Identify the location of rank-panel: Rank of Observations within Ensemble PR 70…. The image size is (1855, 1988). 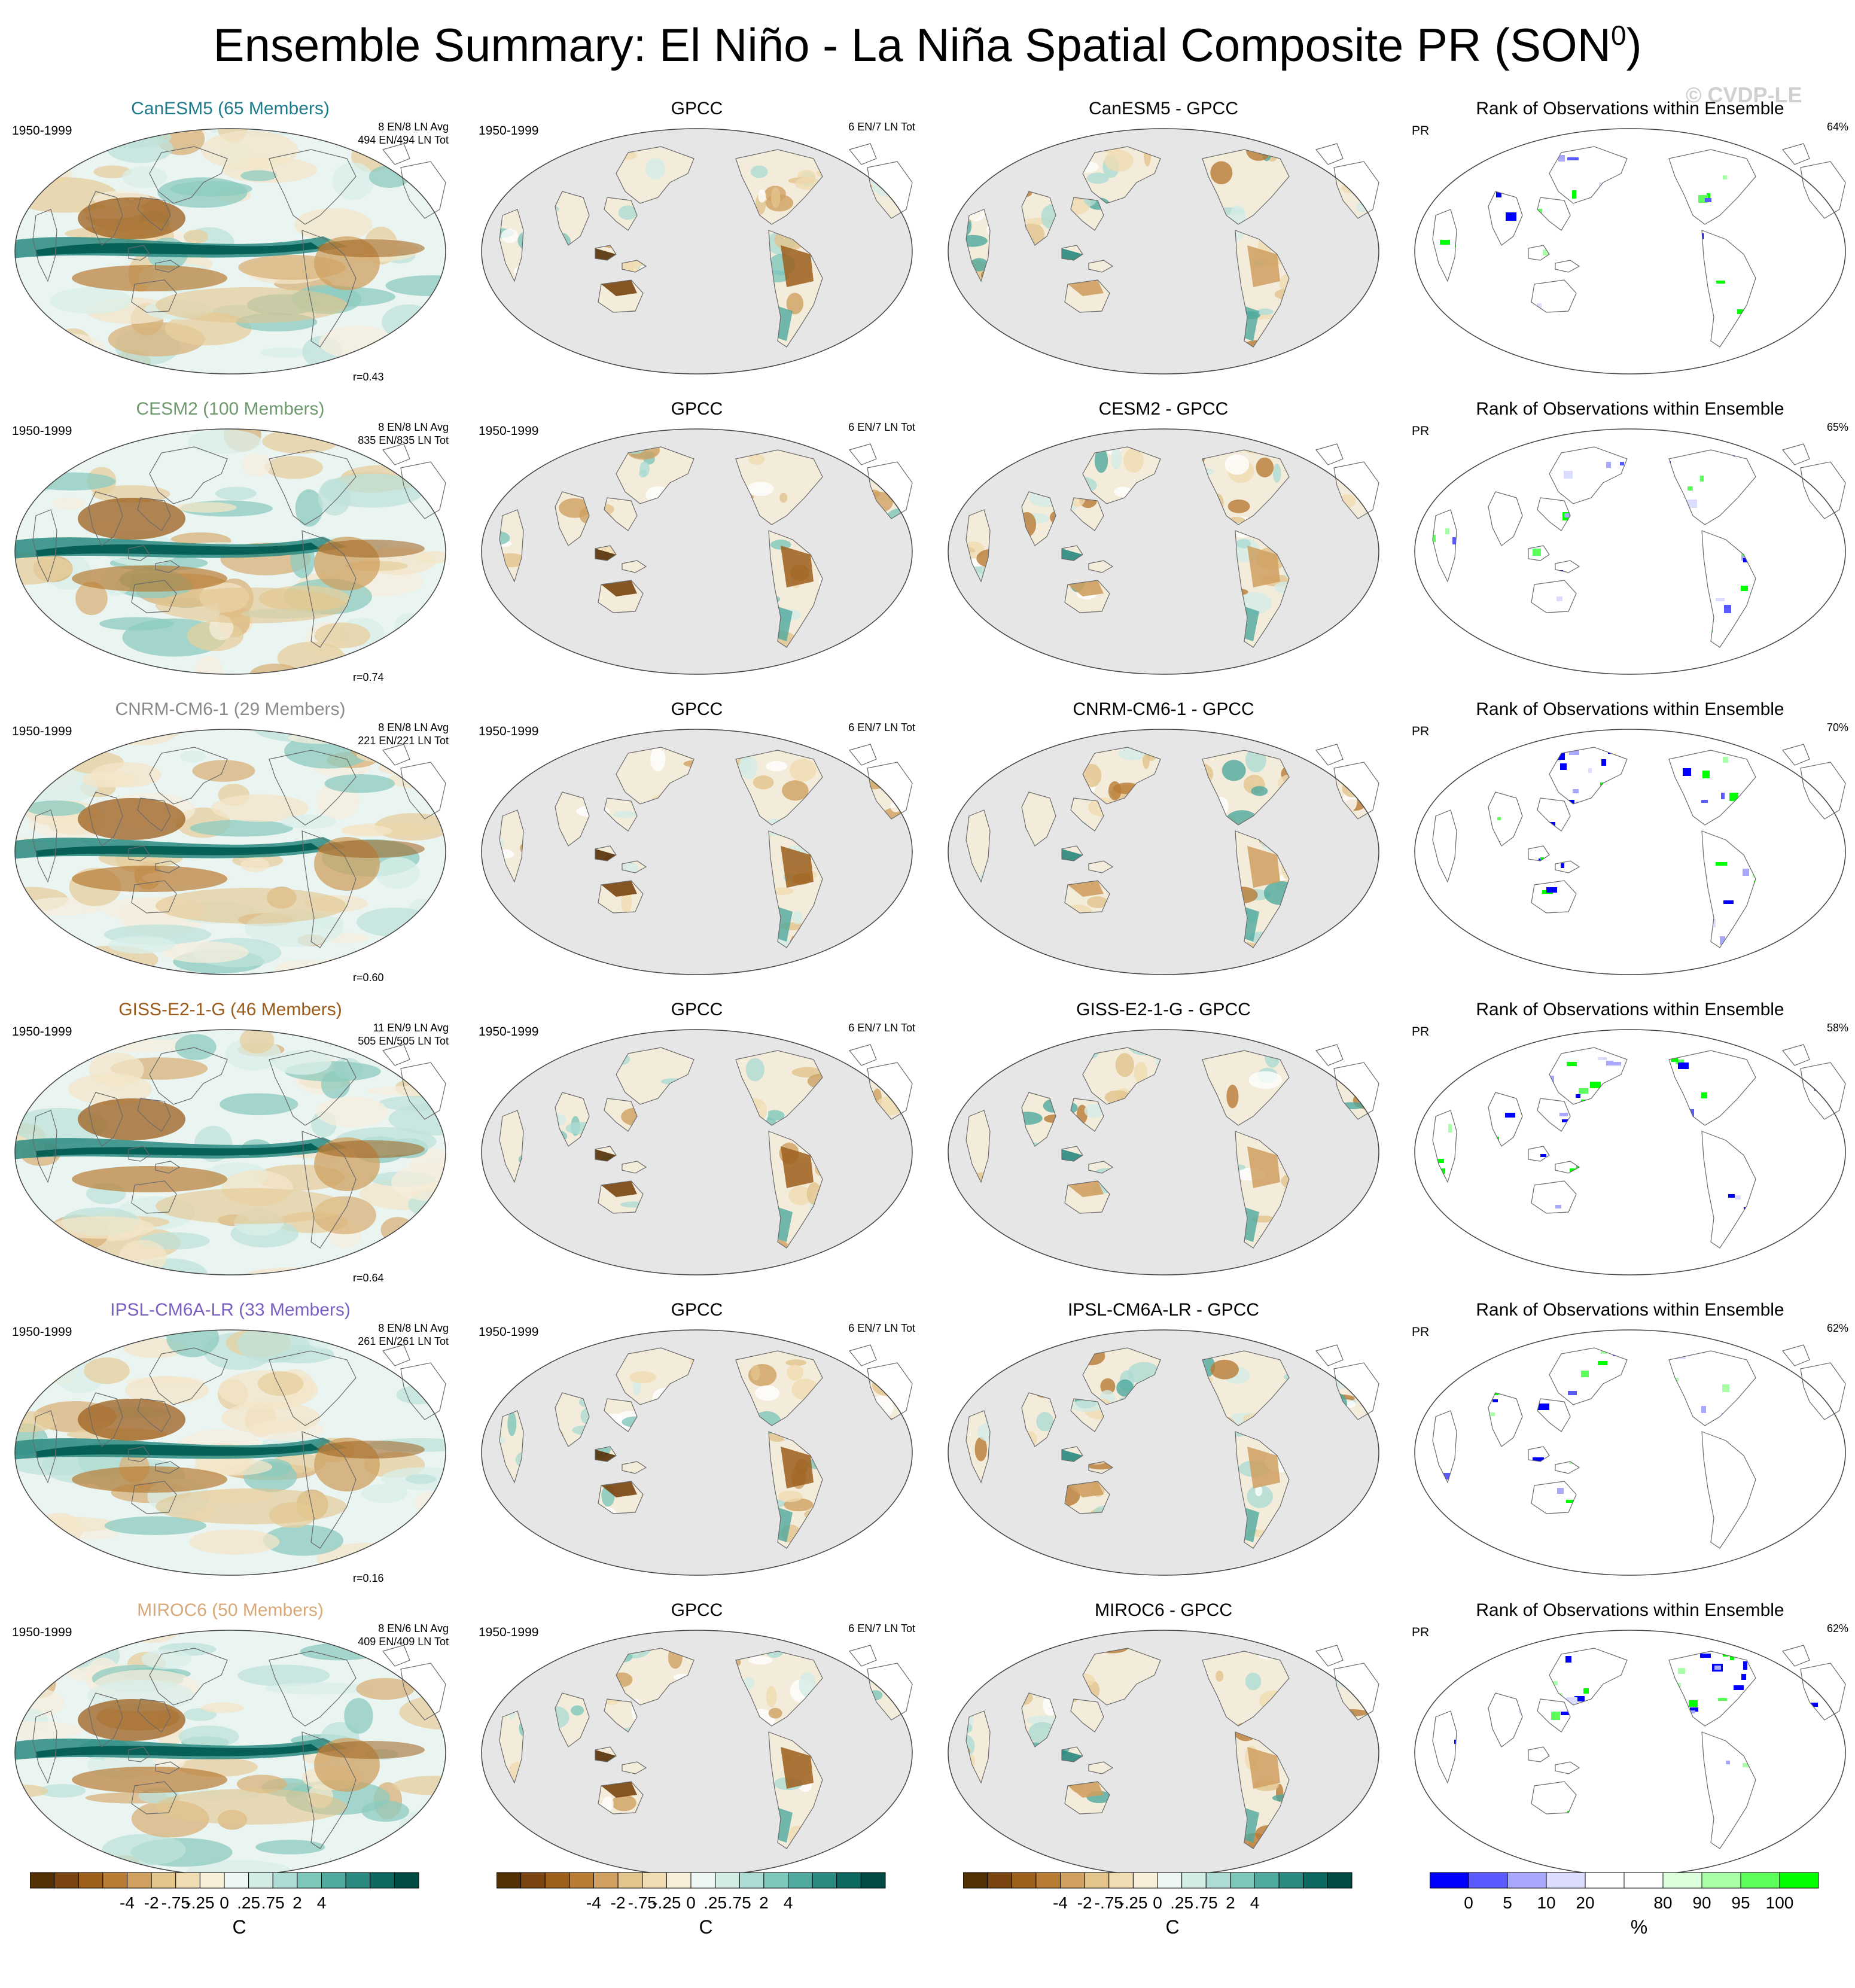
(1628, 848).